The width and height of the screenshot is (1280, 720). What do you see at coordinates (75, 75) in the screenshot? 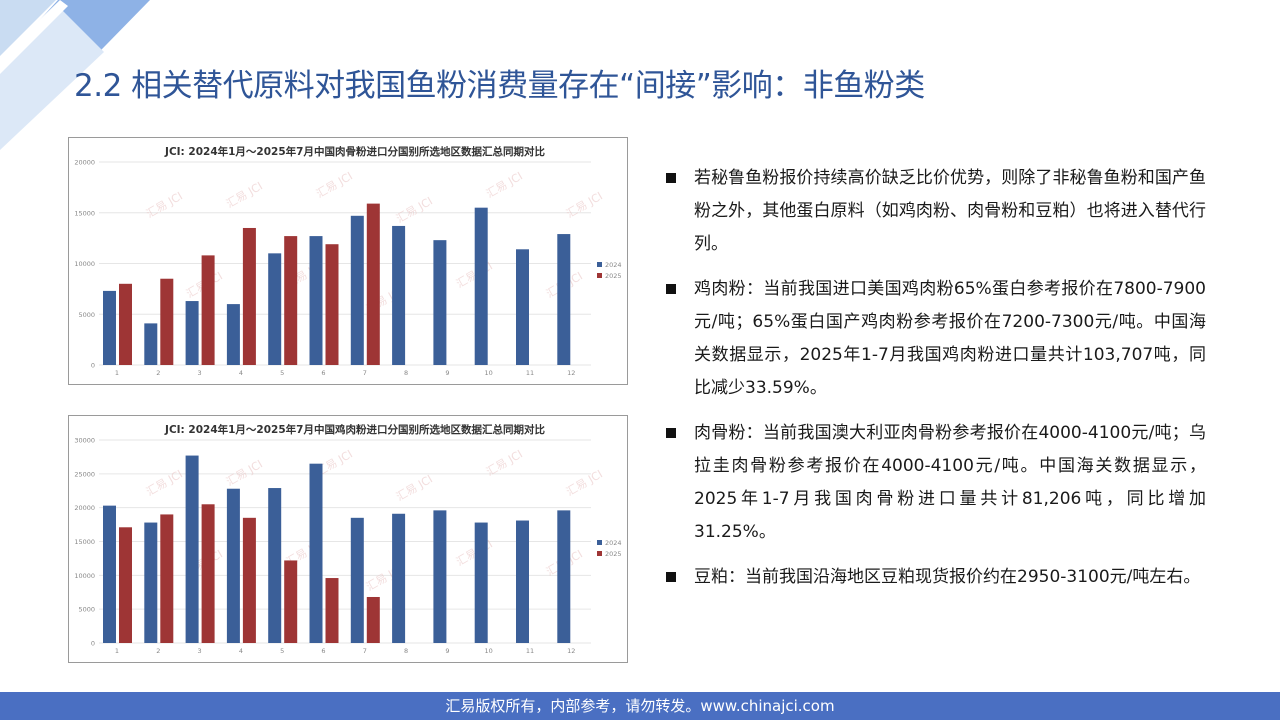
I see `corner-decoration` at bounding box center [75, 75].